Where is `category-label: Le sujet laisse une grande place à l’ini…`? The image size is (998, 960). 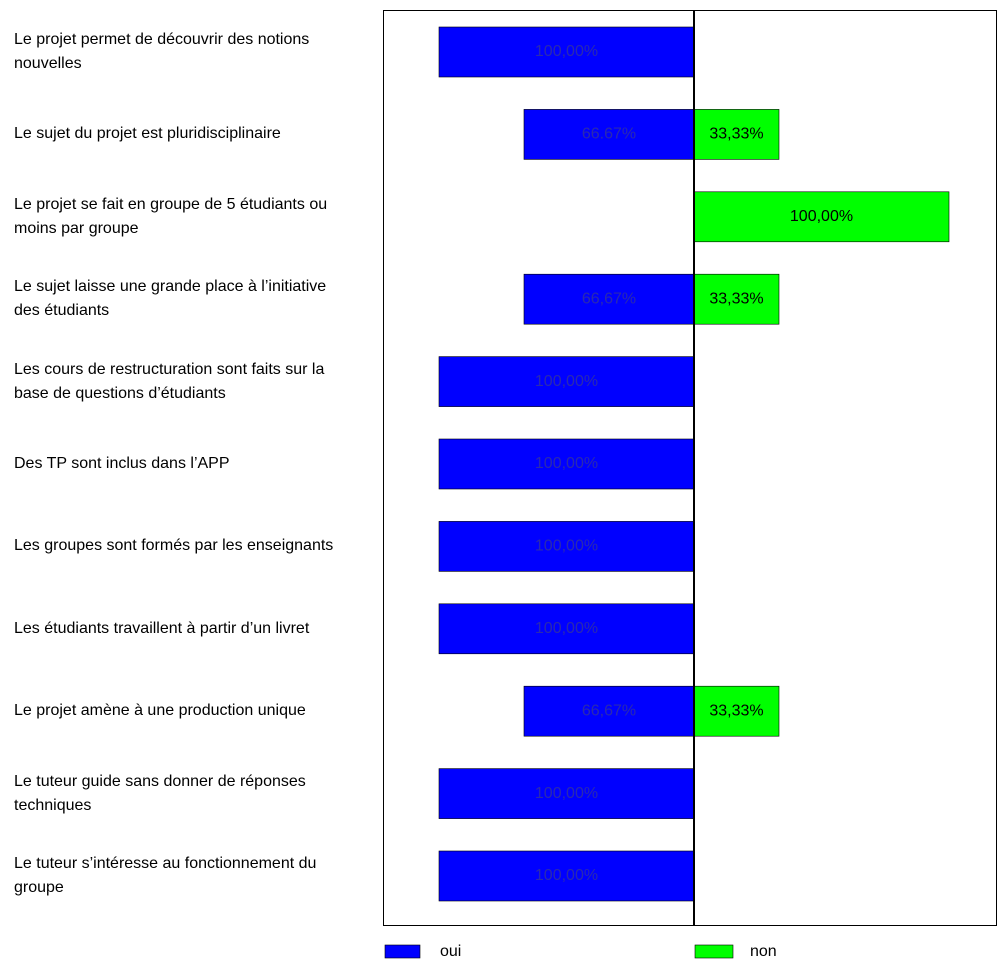
category-label: Le sujet laisse une grande place à l’ini… is located at coordinates (170, 299).